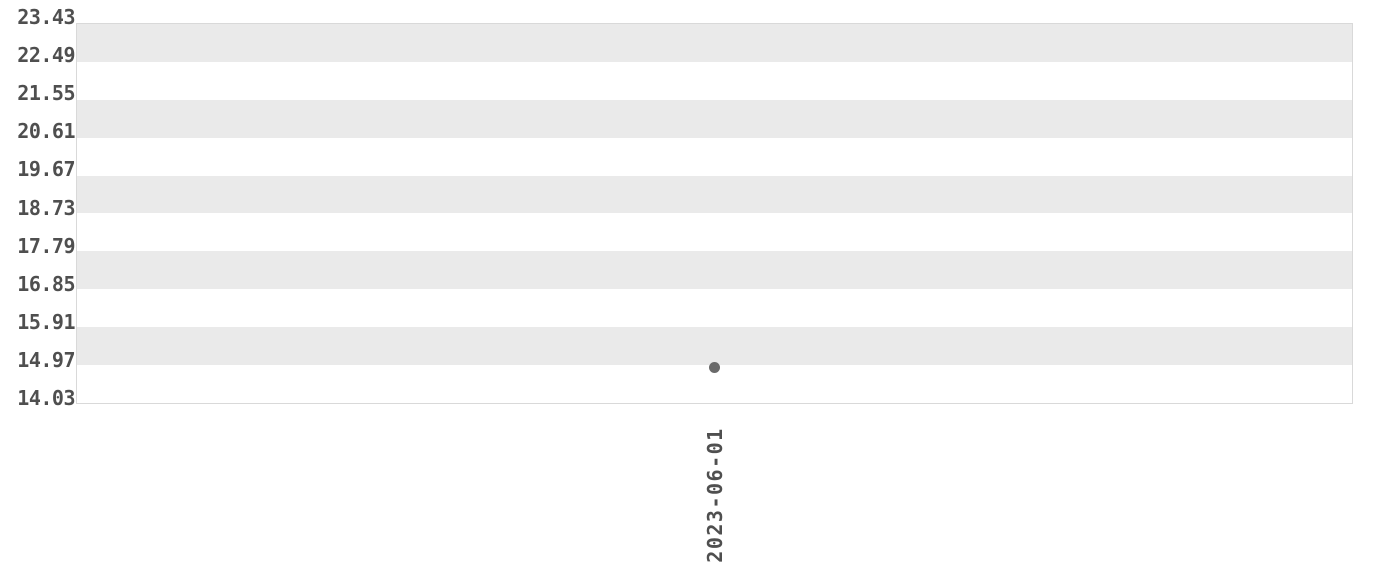 This screenshot has height=580, width=1380. I want to click on y-tick-label: 22.49, so click(46, 55).